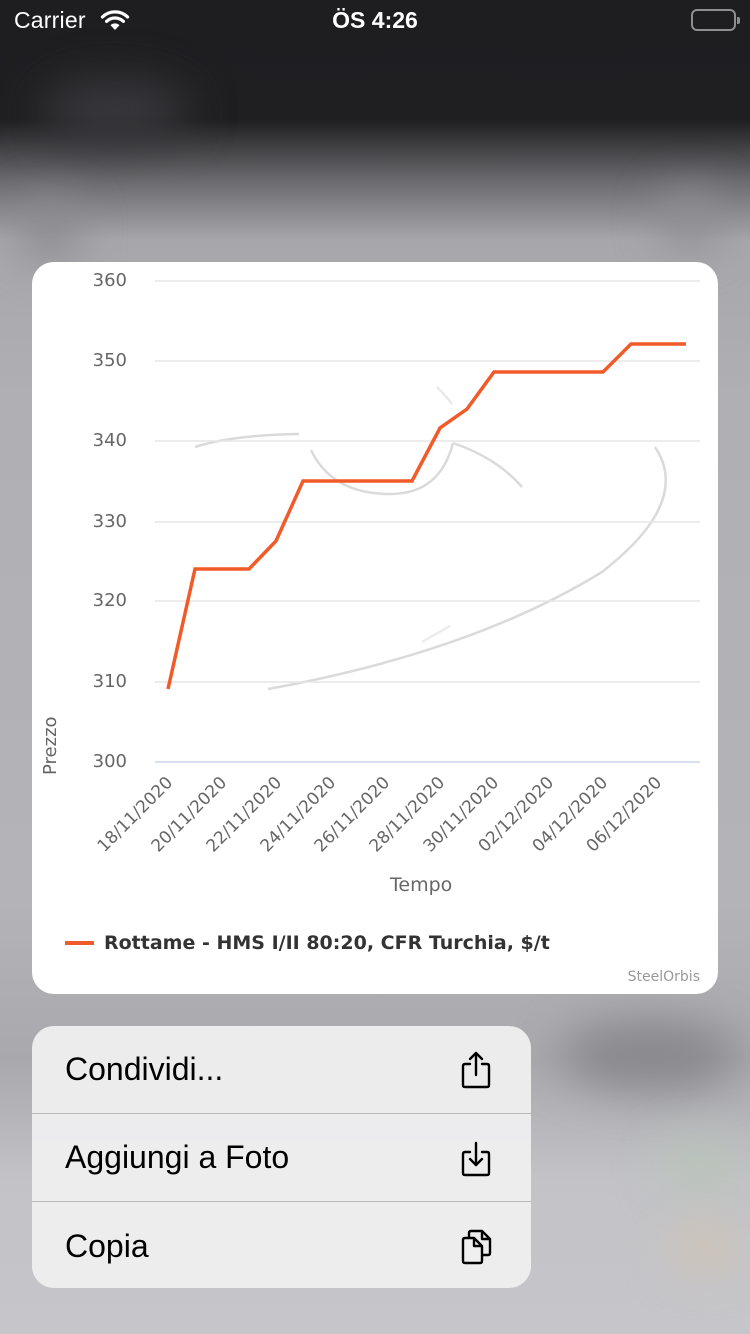 The width and height of the screenshot is (750, 1334). I want to click on watermark-logo, so click(430, 538).